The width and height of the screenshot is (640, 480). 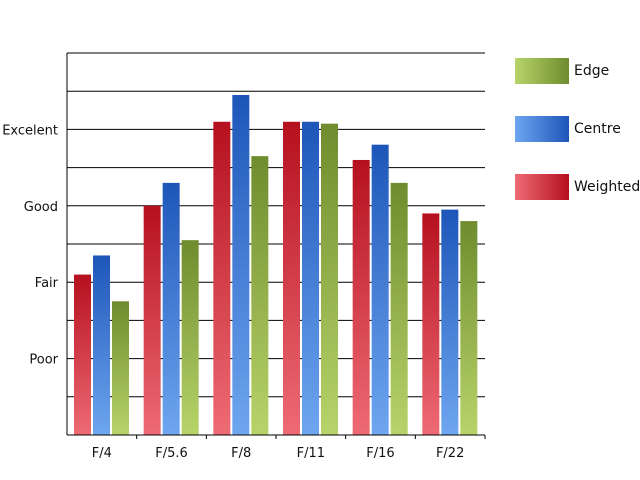 I want to click on legend-item-weighted: Weighted, so click(x=577, y=187).